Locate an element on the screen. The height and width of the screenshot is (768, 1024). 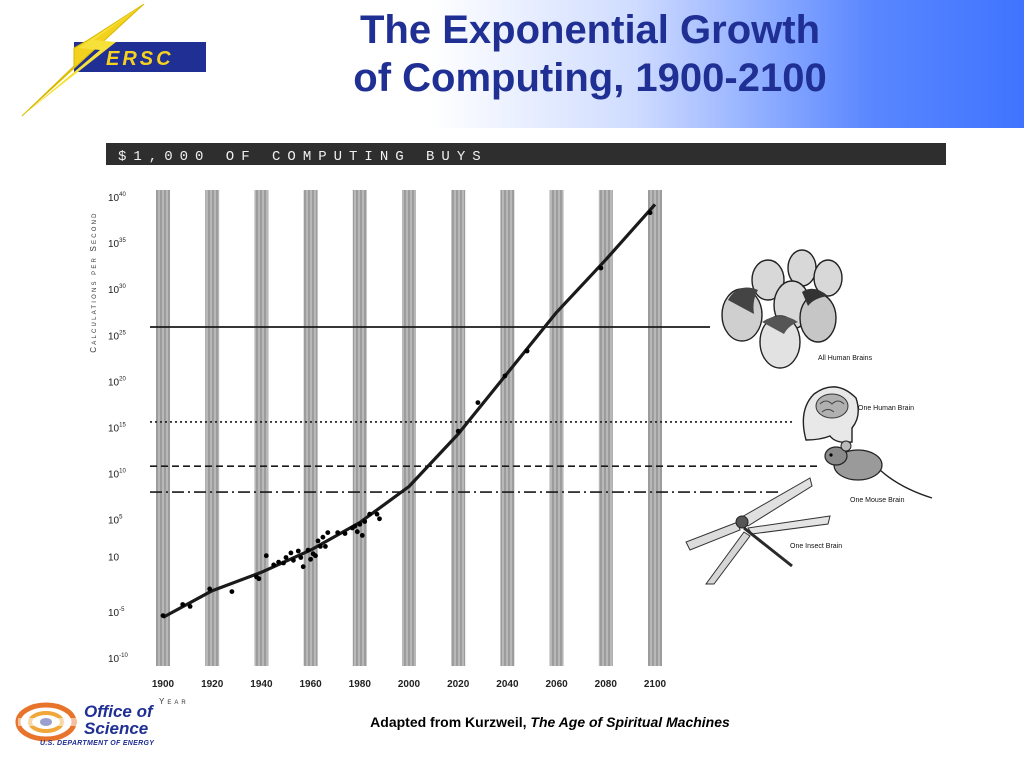
x-tick-label: 2060 is located at coordinates (556, 684).